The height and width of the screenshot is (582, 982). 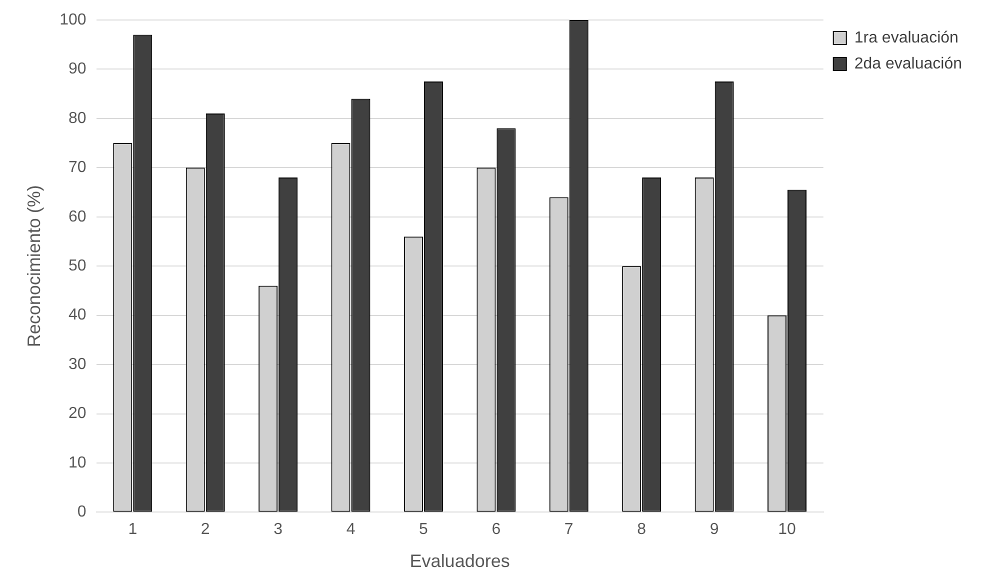 I want to click on legend-label: 1ra evaluación, so click(x=906, y=37).